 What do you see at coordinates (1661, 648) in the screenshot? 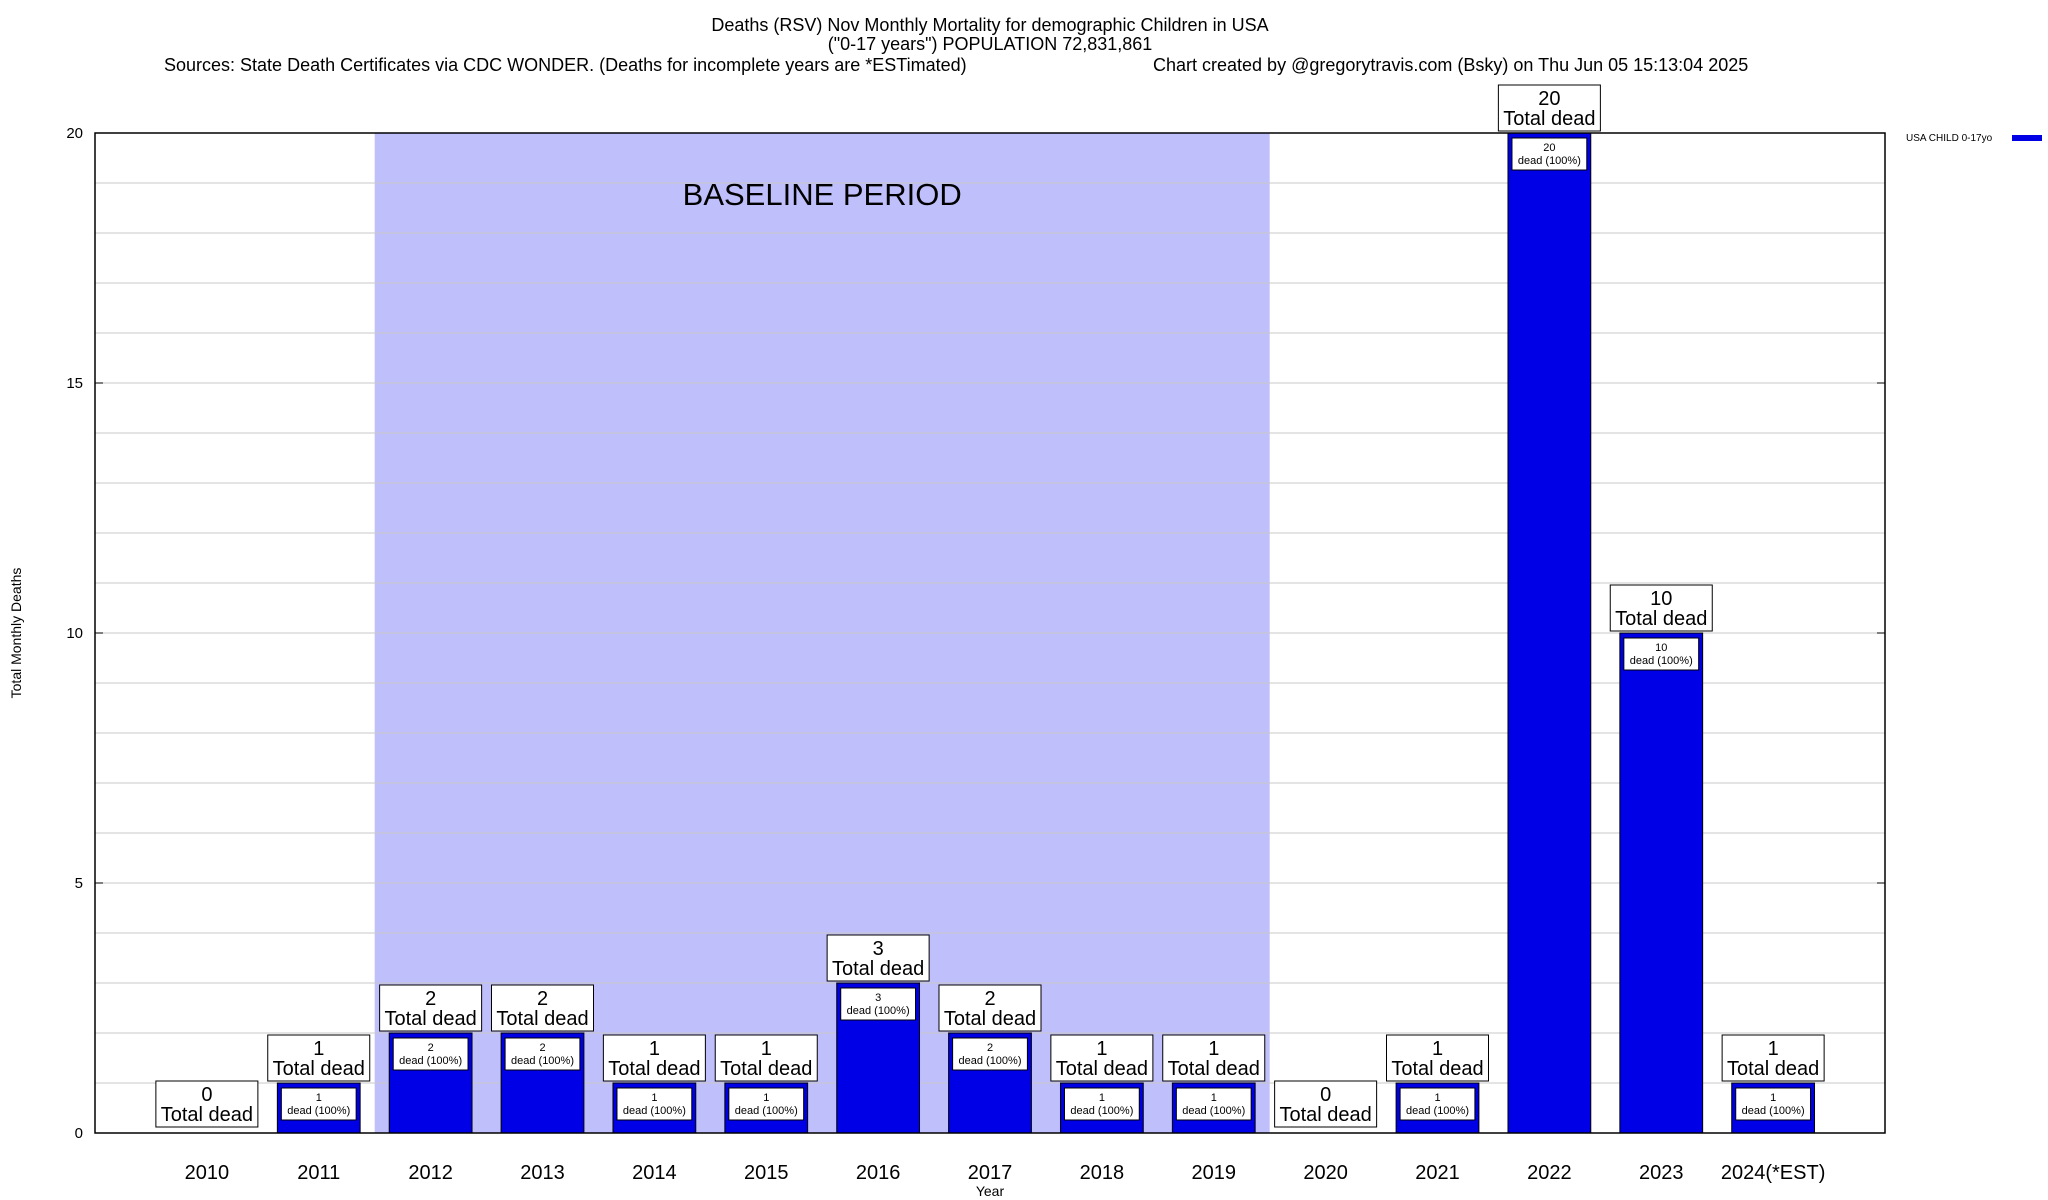
I see `bar-inner-value: 10` at bounding box center [1661, 648].